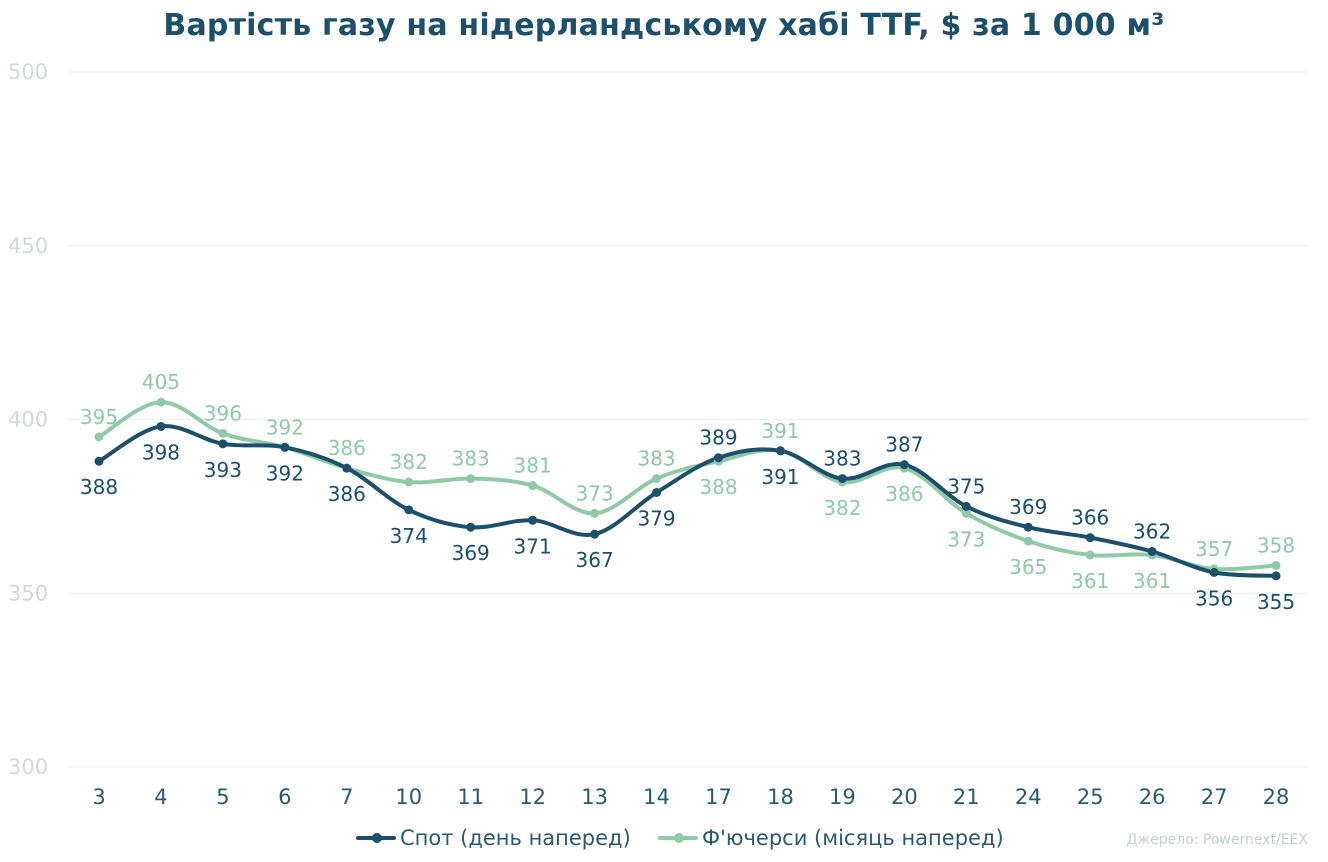 The image size is (1328, 862). I want to click on x-tick-label: 19, so click(842, 797).